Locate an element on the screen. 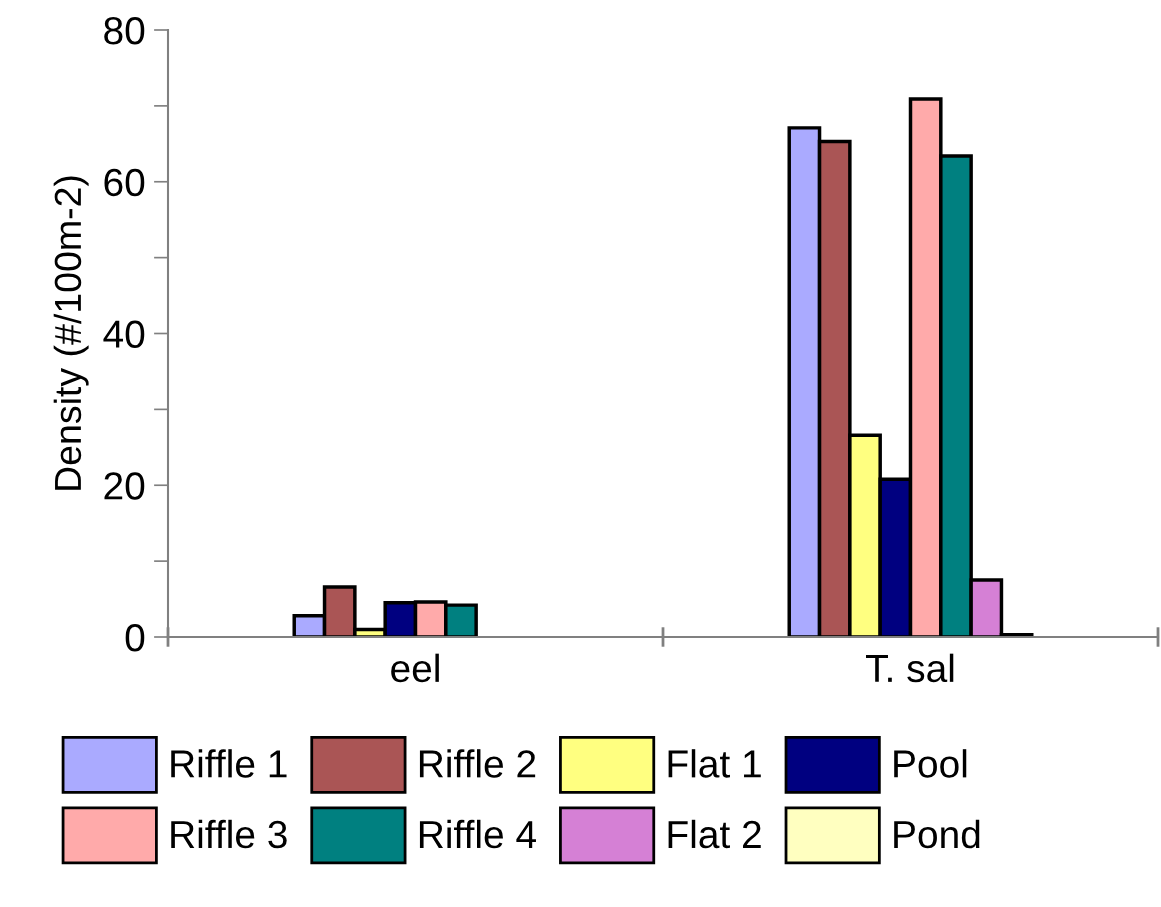 This screenshot has width=1161, height=907. x-tick-label: T. sal is located at coordinates (910, 668).